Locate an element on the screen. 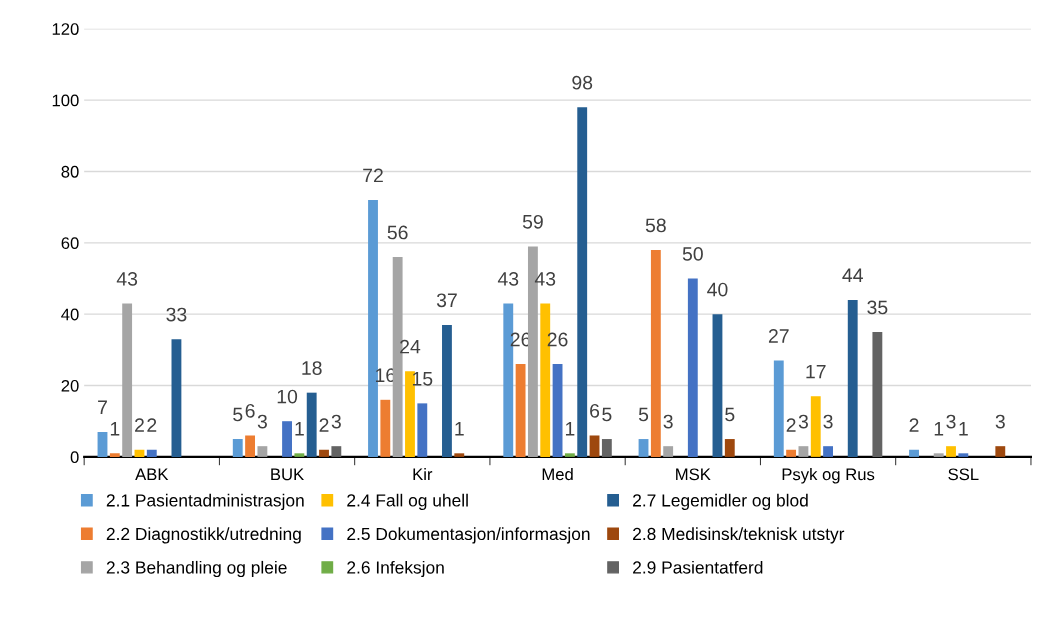 This screenshot has width=1052, height=639. y-tick-label: 0 is located at coordinates (74, 457).